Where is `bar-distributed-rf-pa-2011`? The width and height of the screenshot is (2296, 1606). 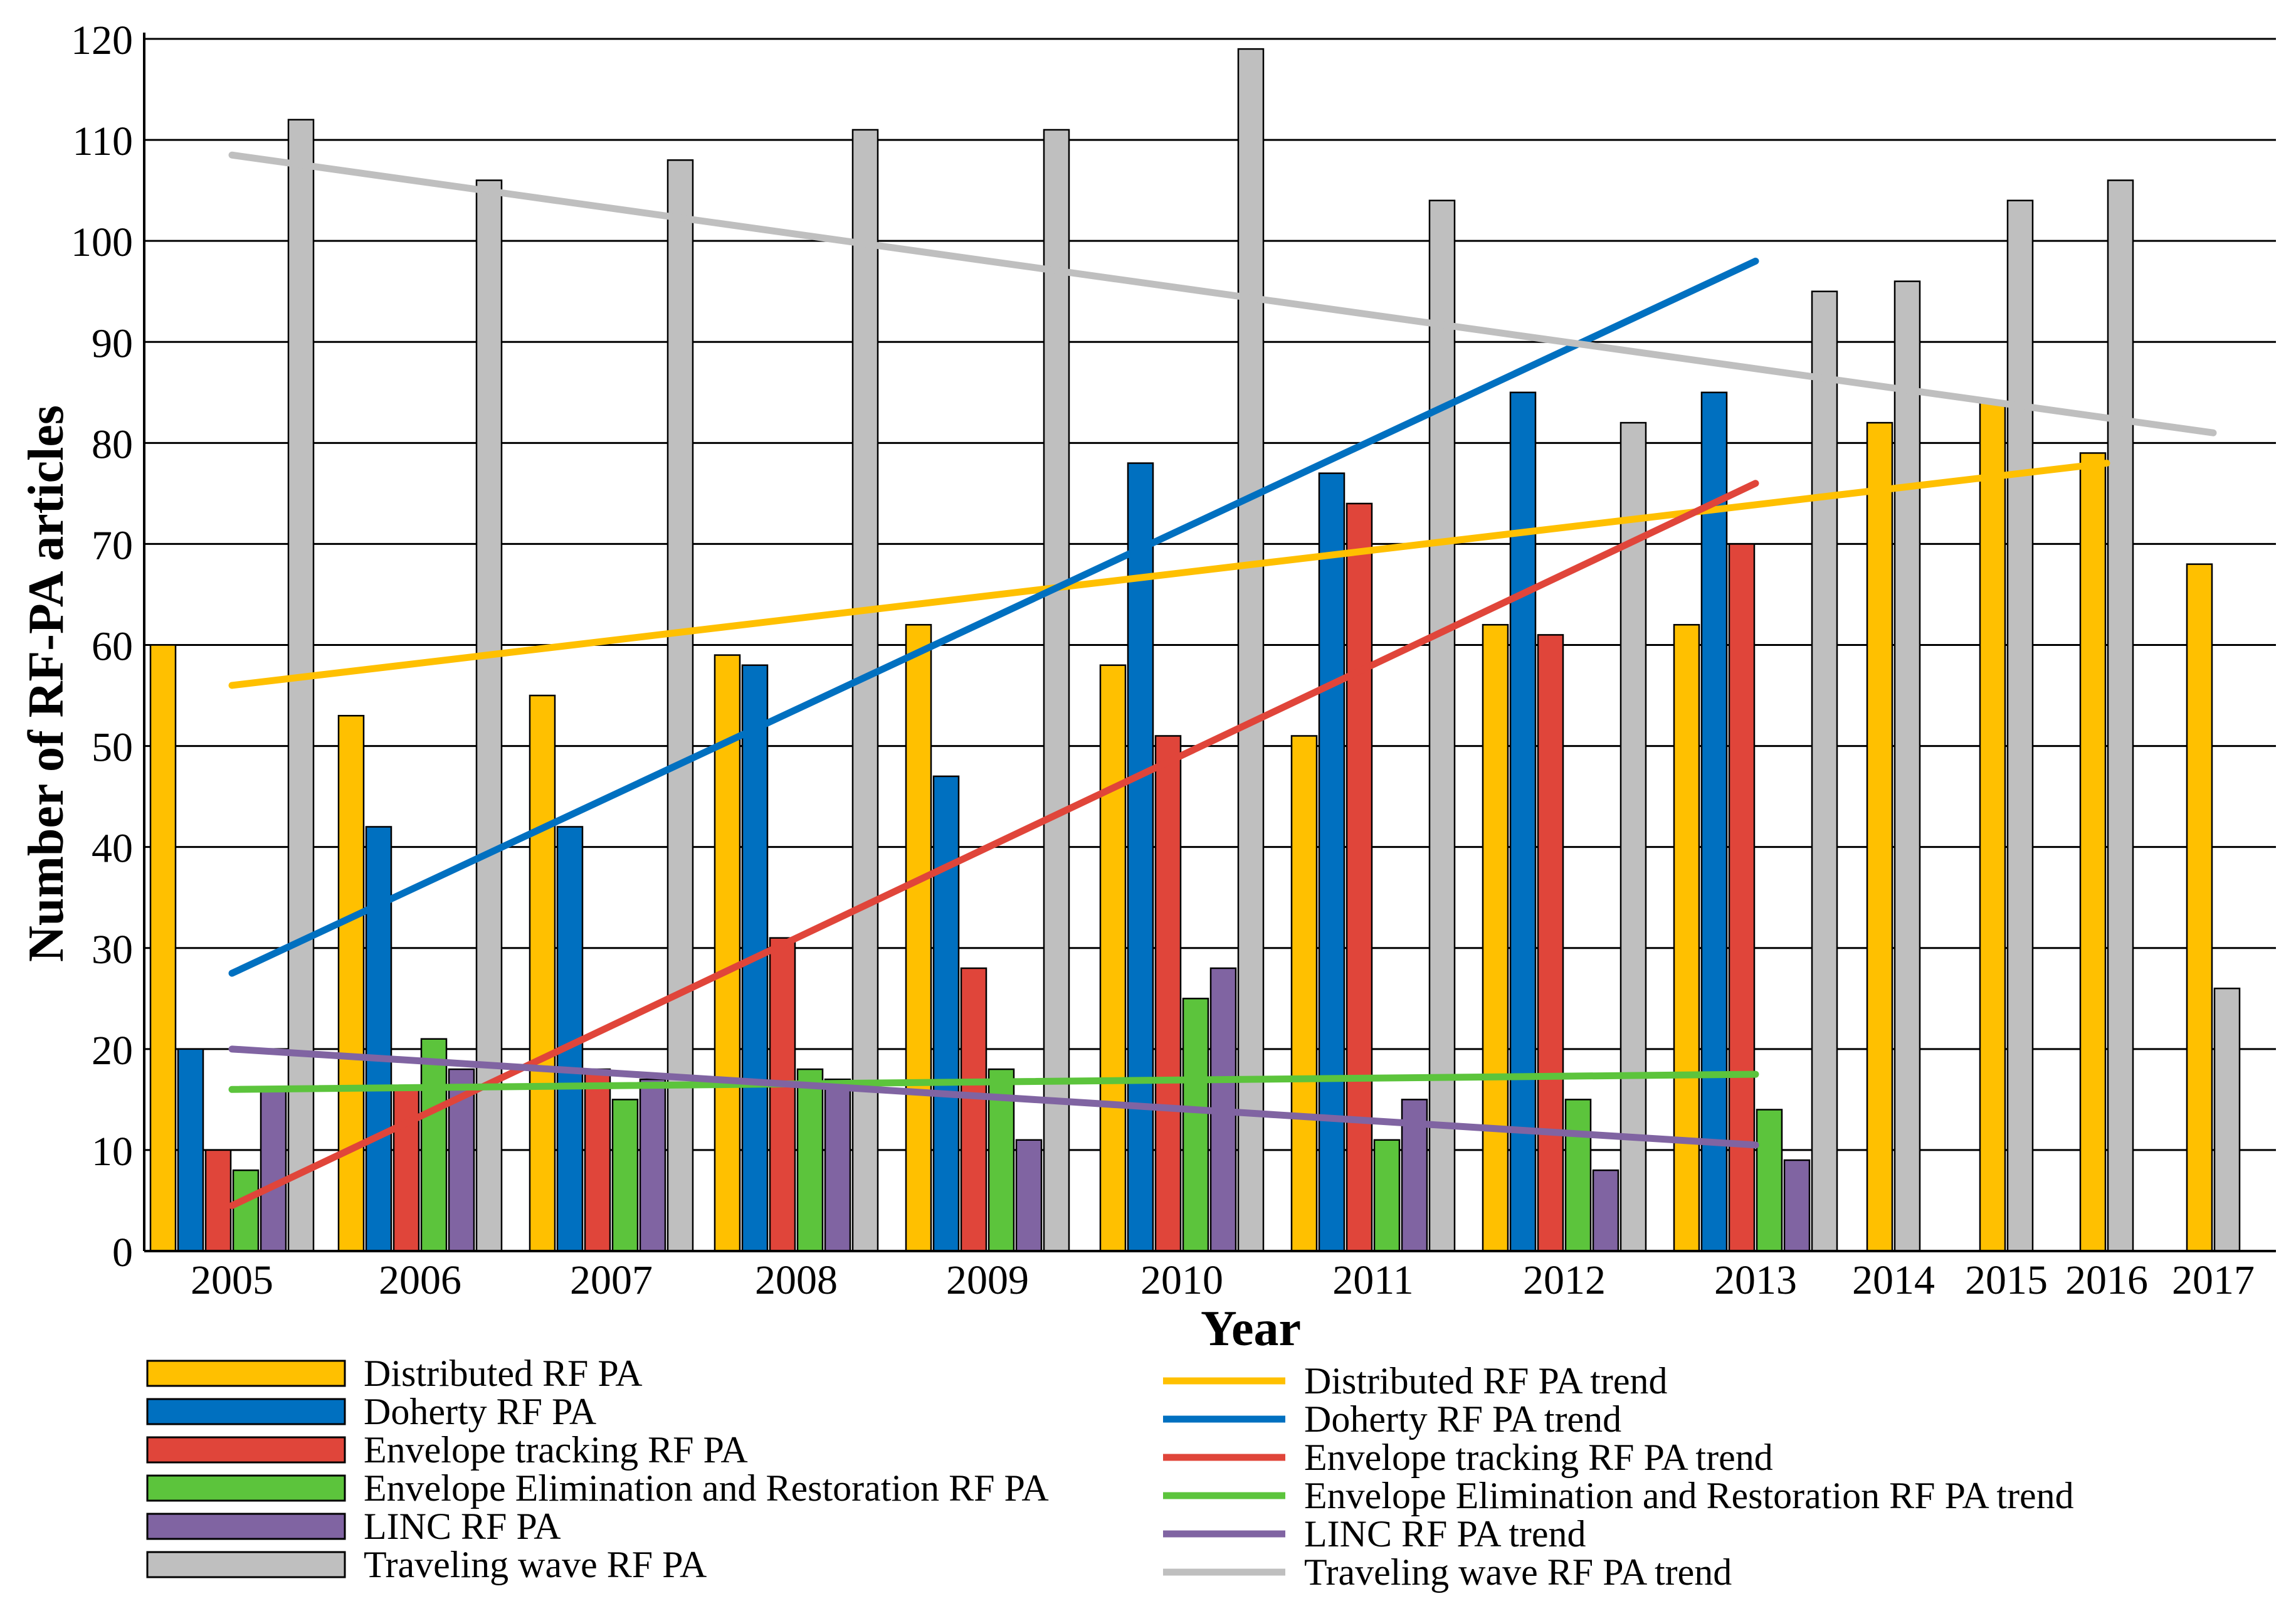 bar-distributed-rf-pa-2011 is located at coordinates (1304, 993).